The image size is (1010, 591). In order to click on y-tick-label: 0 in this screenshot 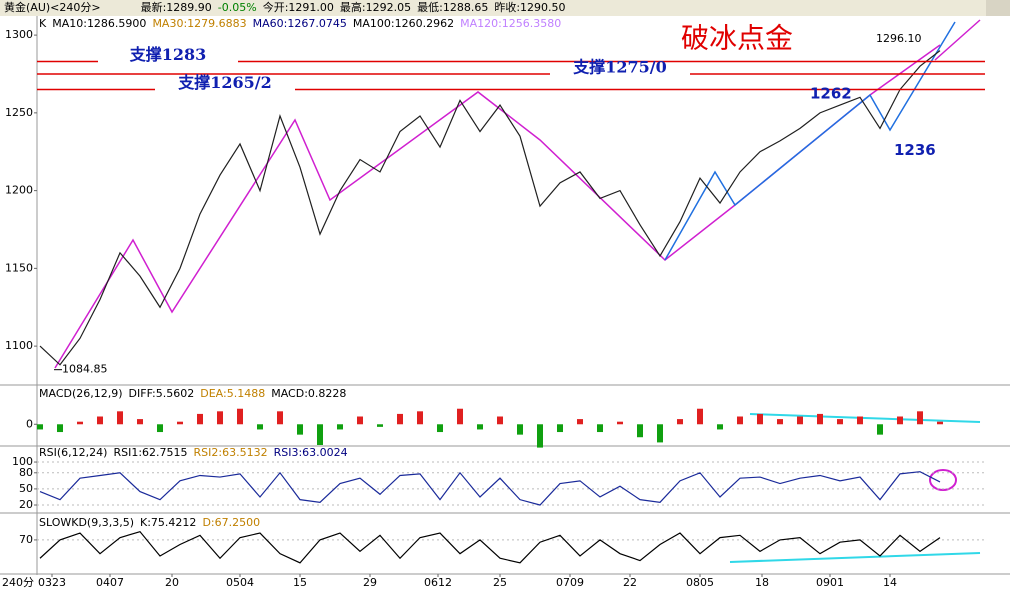, I will do `click(29, 423)`.